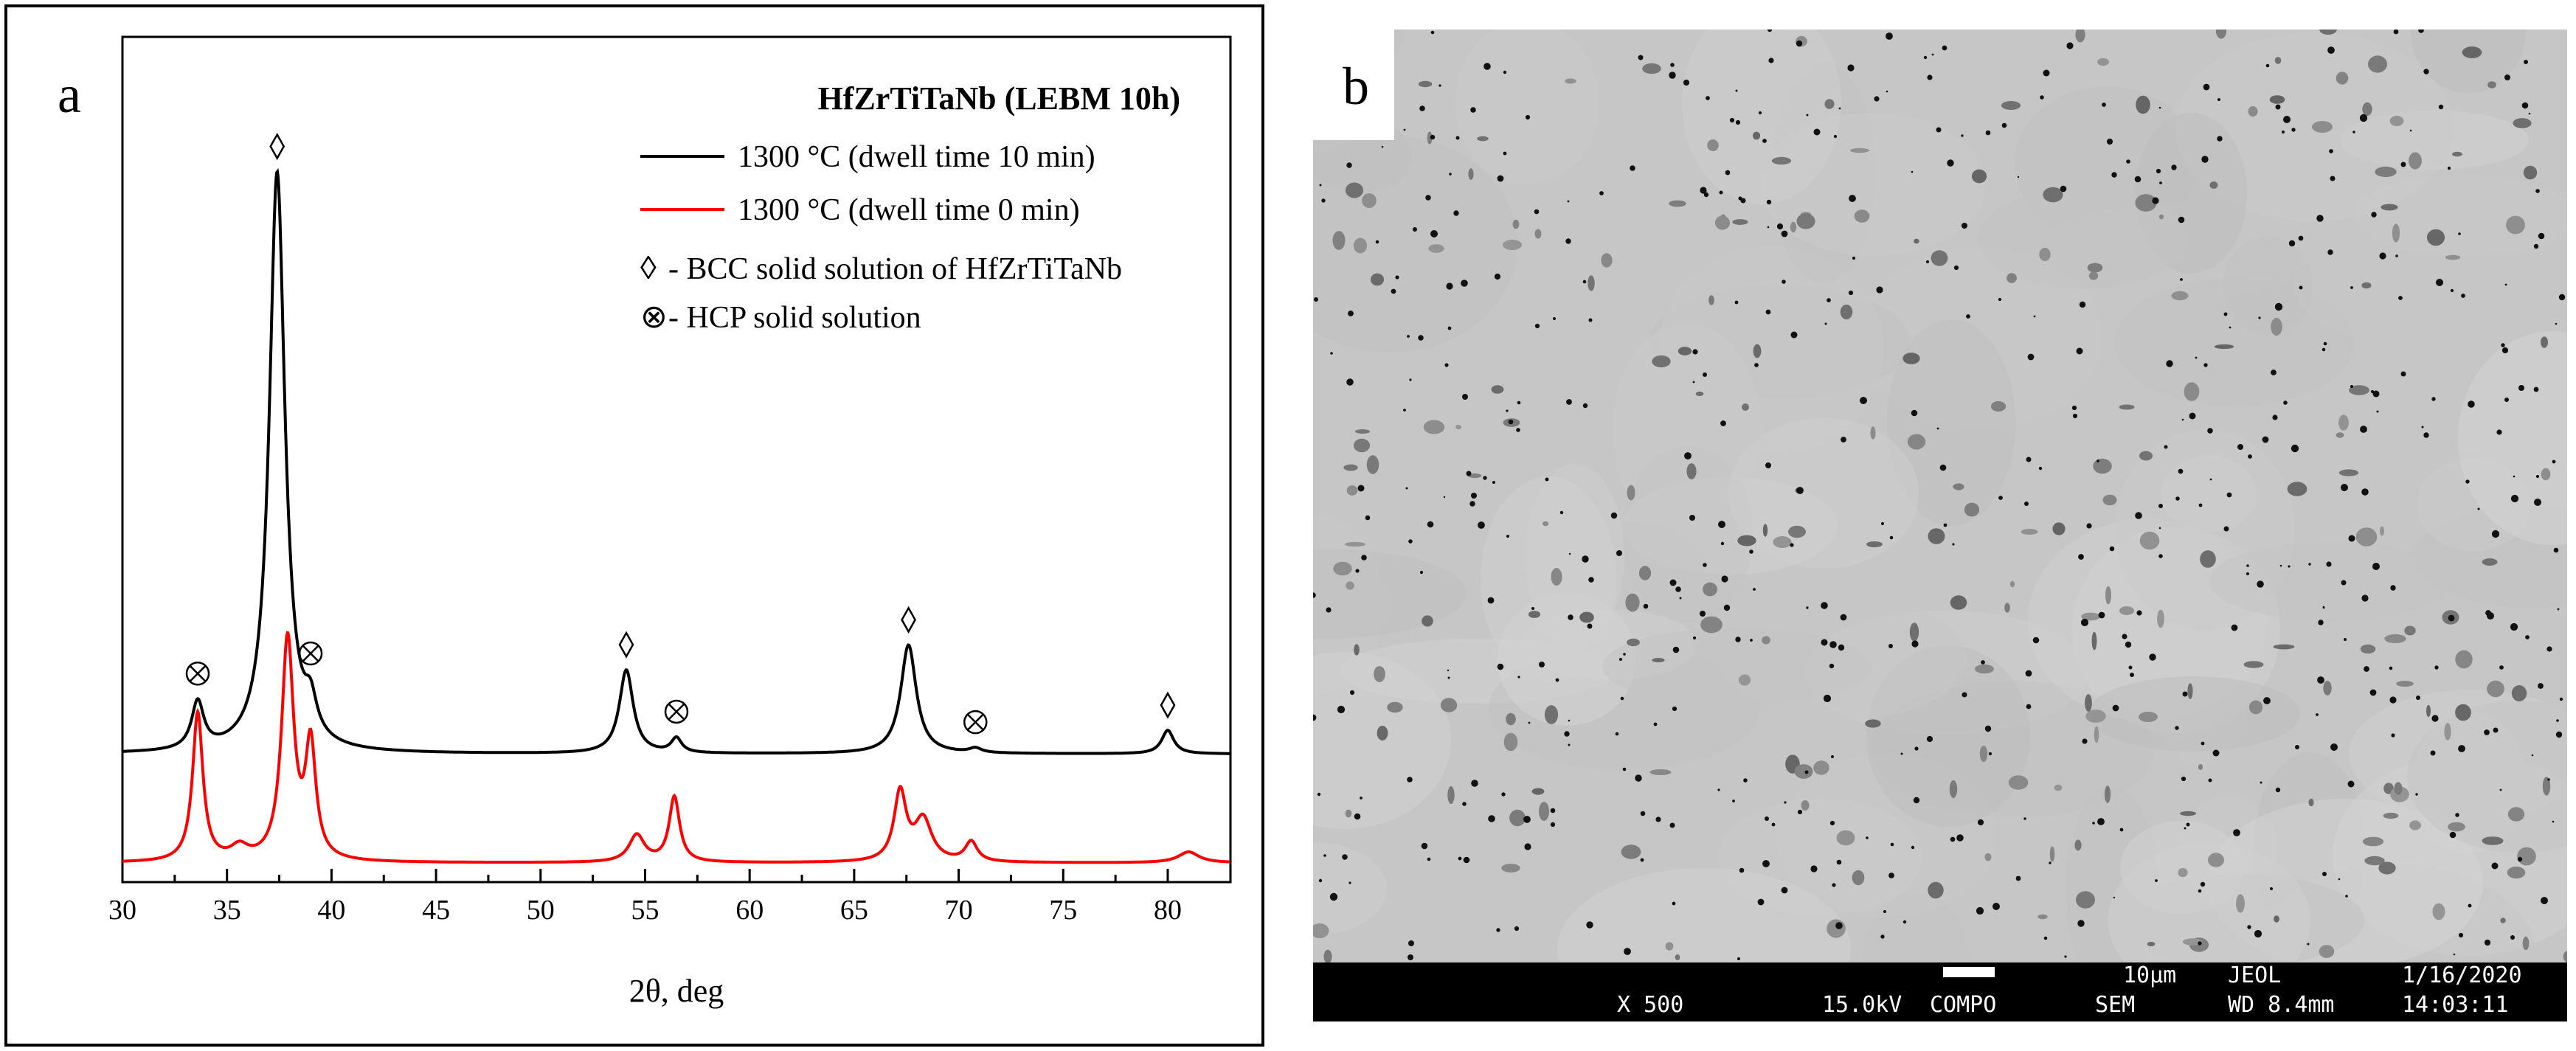  I want to click on panel-letter-a: a, so click(70, 95).